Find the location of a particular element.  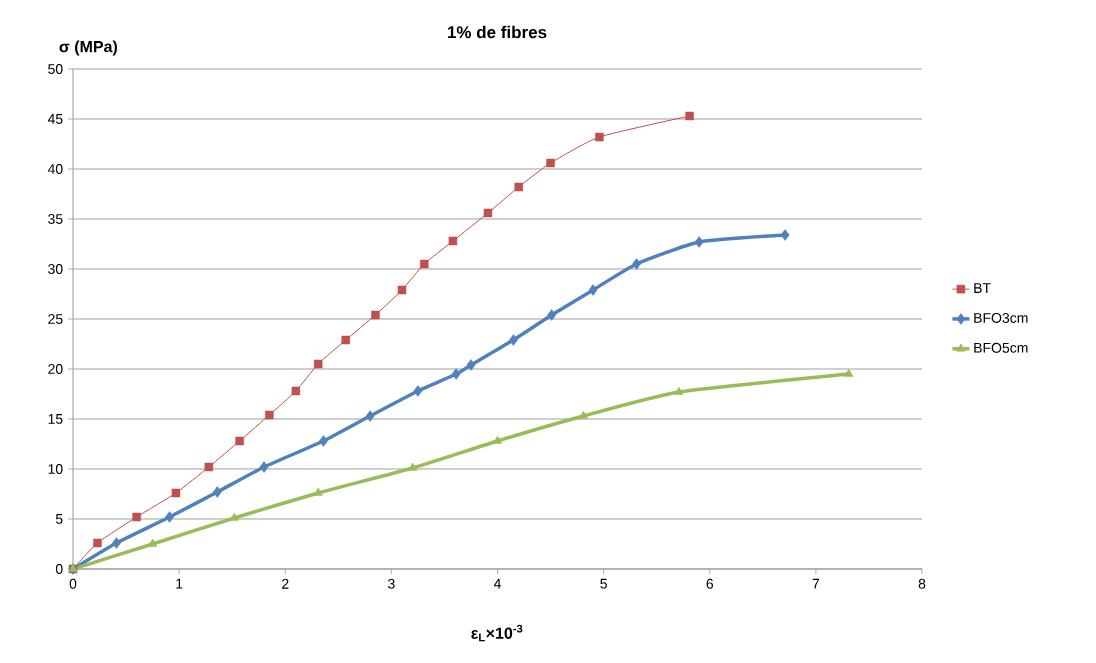

y-tick-label: 5 is located at coordinates (59, 519).